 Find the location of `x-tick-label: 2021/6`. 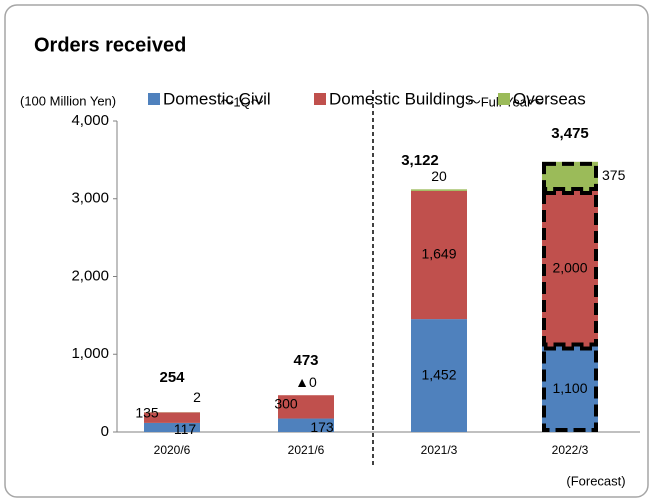

x-tick-label: 2021/6 is located at coordinates (306, 450).